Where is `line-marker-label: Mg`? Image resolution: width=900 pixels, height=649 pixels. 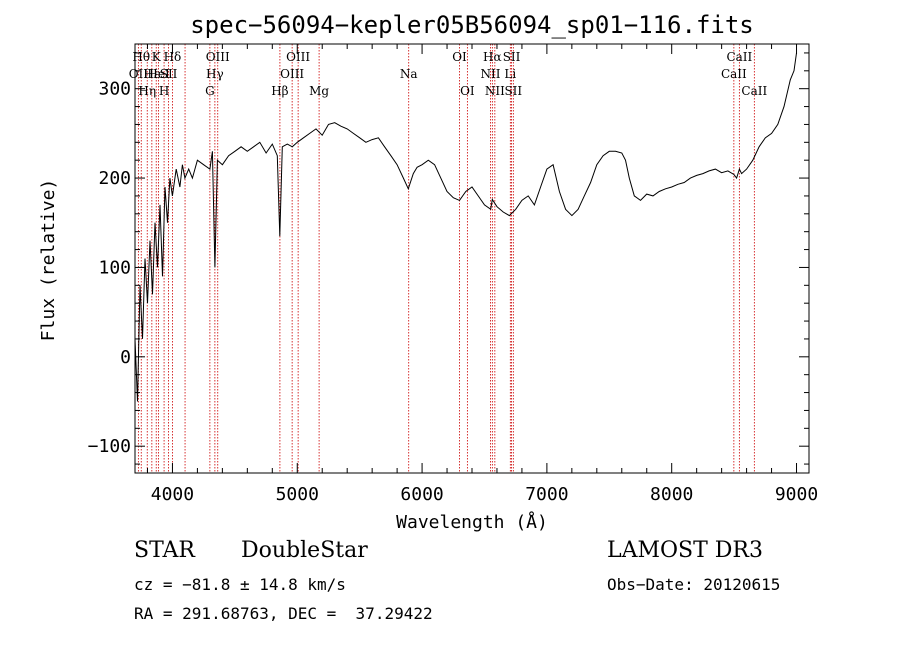
line-marker-label: Mg is located at coordinates (319, 91).